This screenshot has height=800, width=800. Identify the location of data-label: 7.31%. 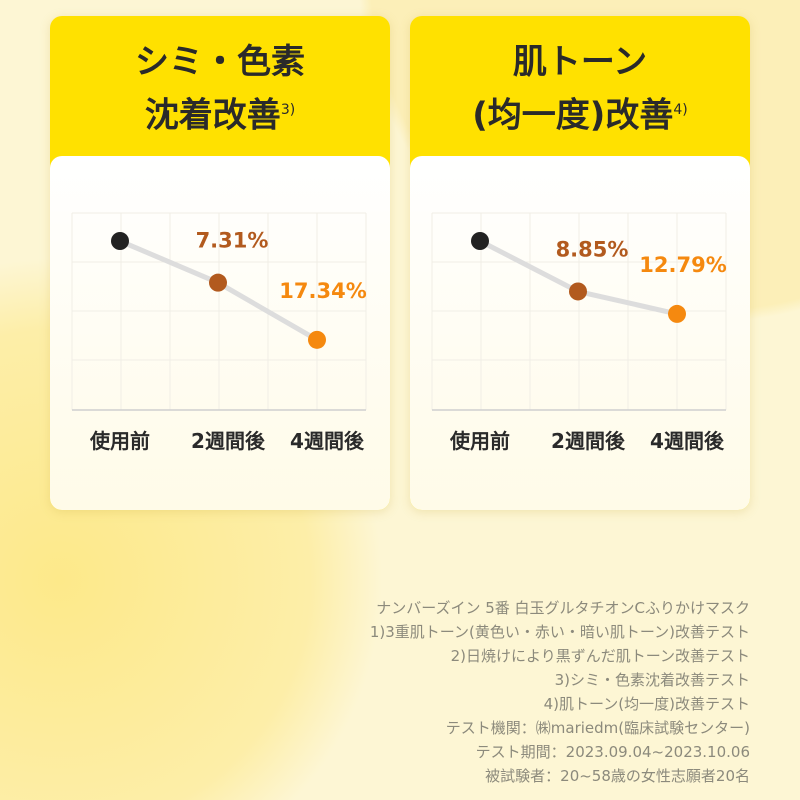
(232, 241).